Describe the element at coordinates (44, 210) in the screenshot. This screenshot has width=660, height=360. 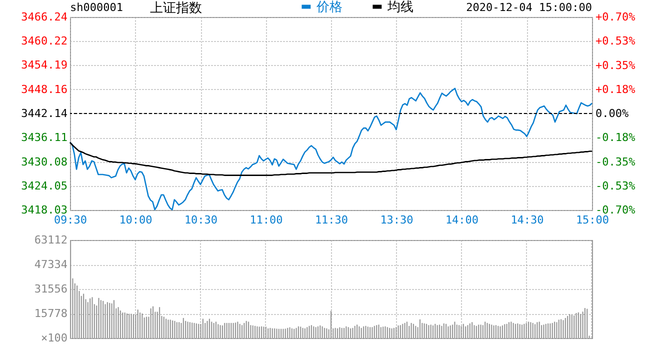
I see `y-tick-label: 3418.03` at that location.